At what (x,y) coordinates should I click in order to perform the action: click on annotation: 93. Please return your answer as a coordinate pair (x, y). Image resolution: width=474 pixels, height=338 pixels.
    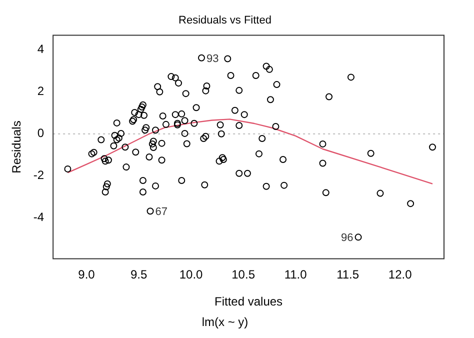
    Looking at the image, I should click on (212, 58).